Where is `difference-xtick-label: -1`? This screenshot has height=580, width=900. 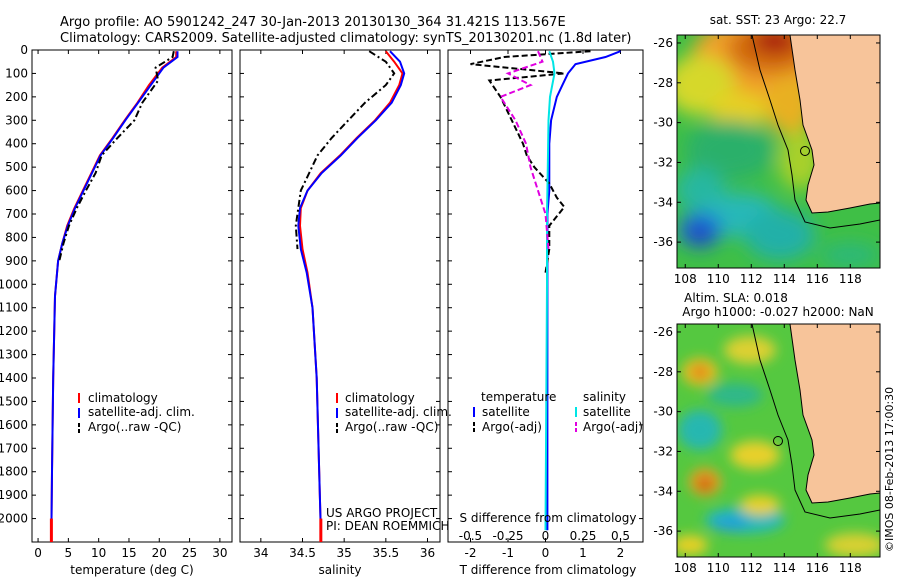
difference-xtick-label: -1 is located at coordinates (508, 553).